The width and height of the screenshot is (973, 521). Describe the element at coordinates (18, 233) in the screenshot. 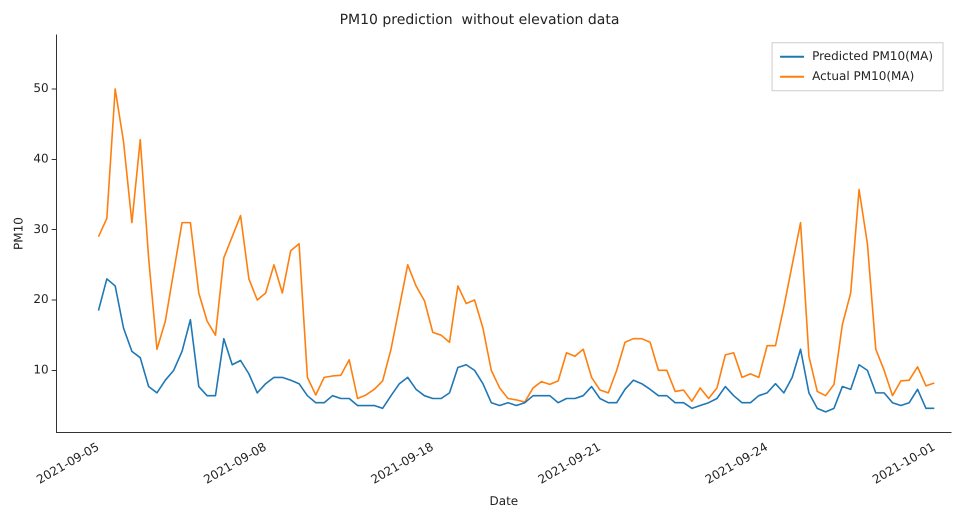

I see `y-axis-title: PM10` at that location.